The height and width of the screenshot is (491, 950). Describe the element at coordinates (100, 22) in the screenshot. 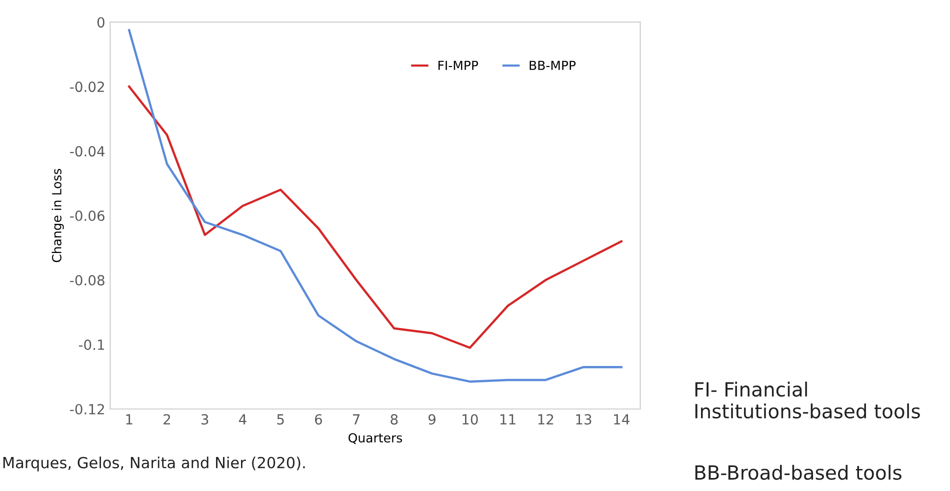

I see `y-tick-label: 0` at that location.